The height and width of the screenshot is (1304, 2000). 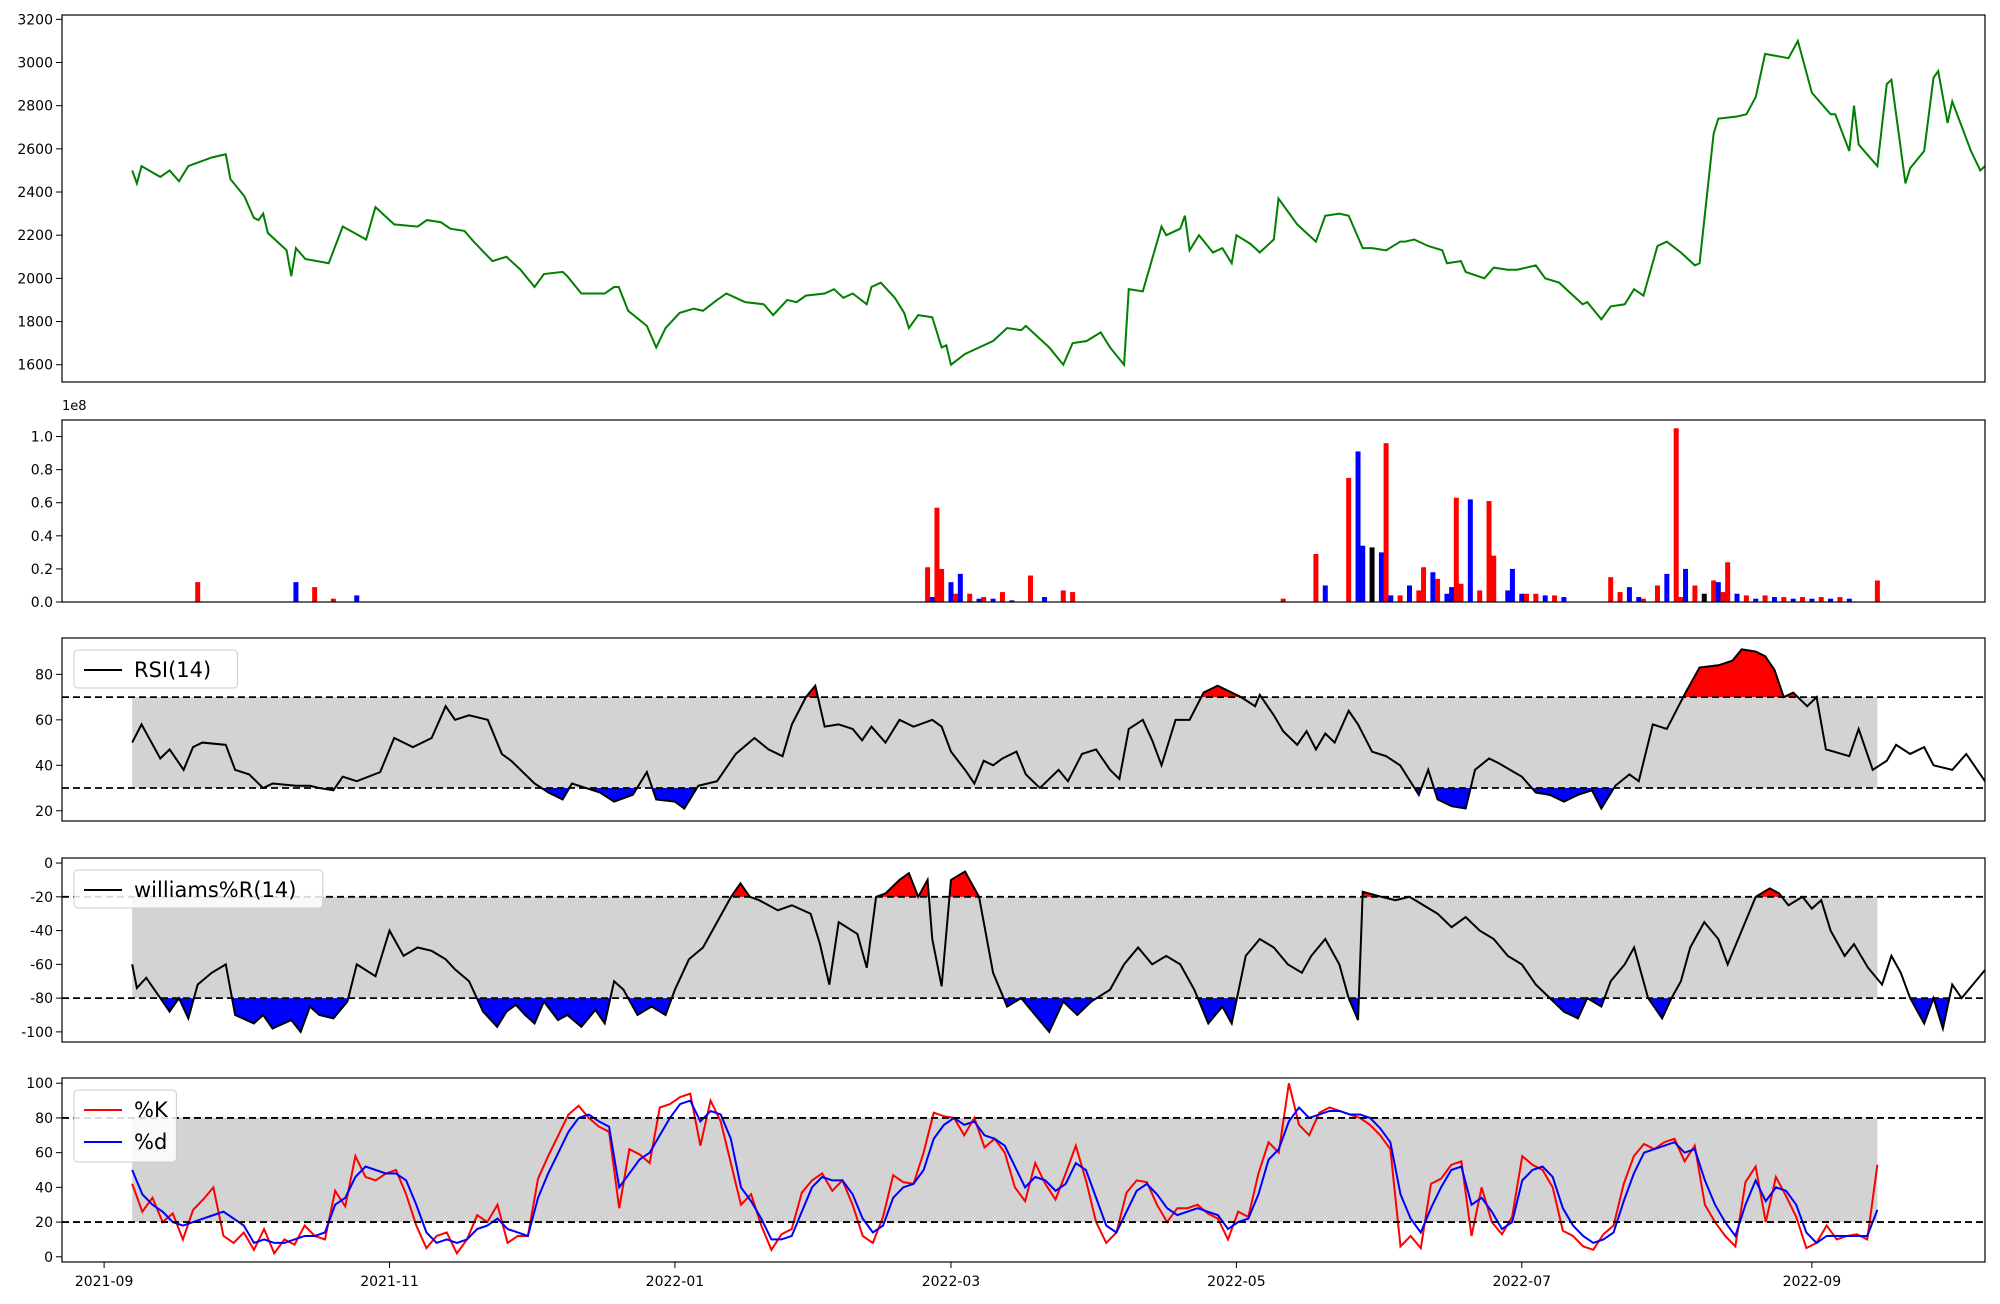 I want to click on x-tick-label: 2021-11, so click(x=389, y=1282).